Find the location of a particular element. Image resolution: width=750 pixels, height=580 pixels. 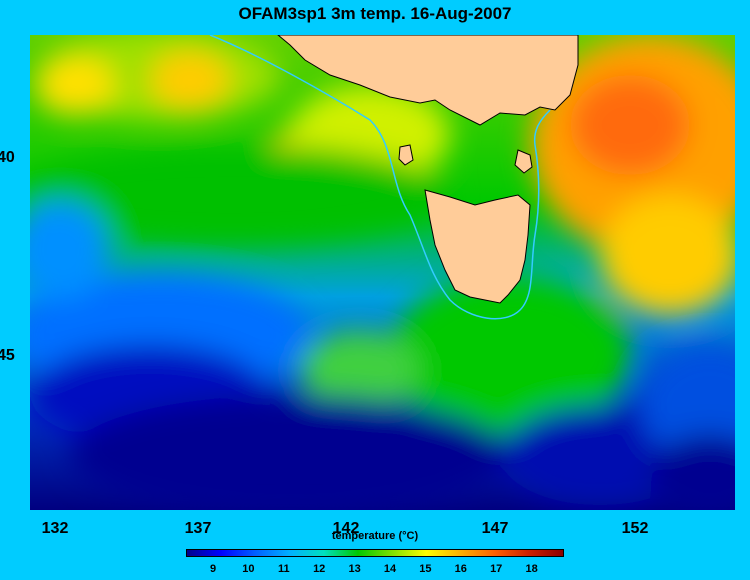

colorbar-tick-label: 13 is located at coordinates (354, 569).